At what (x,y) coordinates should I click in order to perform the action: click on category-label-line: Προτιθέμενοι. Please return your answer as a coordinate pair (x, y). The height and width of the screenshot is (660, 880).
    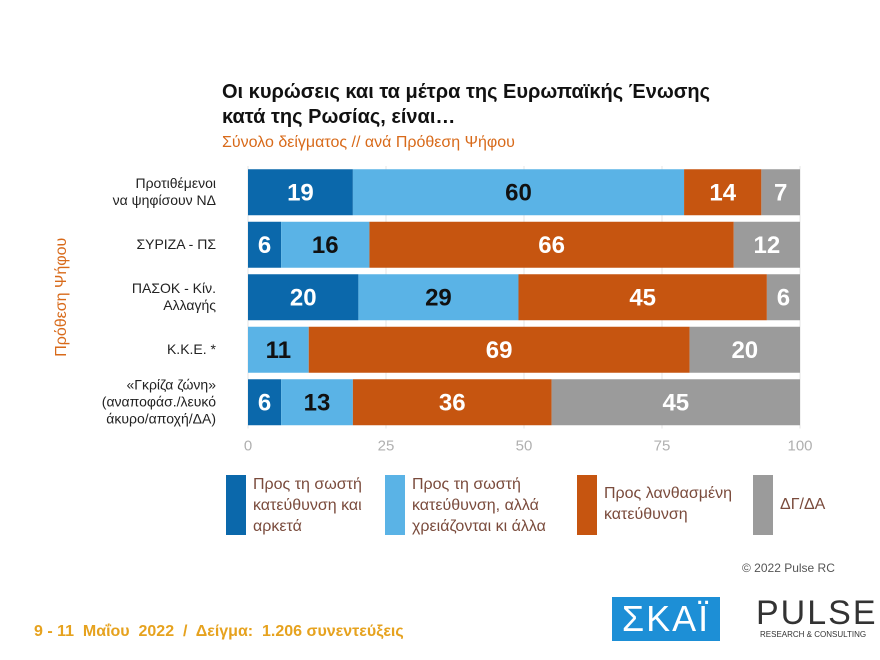
    Looking at the image, I should click on (175, 182).